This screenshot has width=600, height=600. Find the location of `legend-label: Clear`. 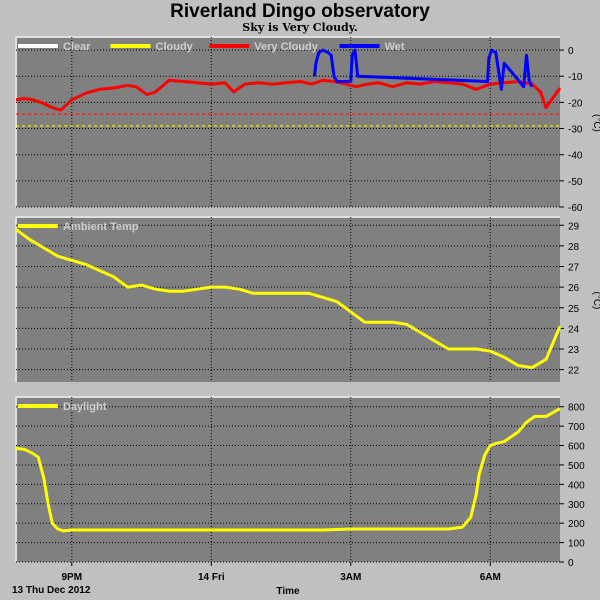

legend-label: Clear is located at coordinates (77, 47).